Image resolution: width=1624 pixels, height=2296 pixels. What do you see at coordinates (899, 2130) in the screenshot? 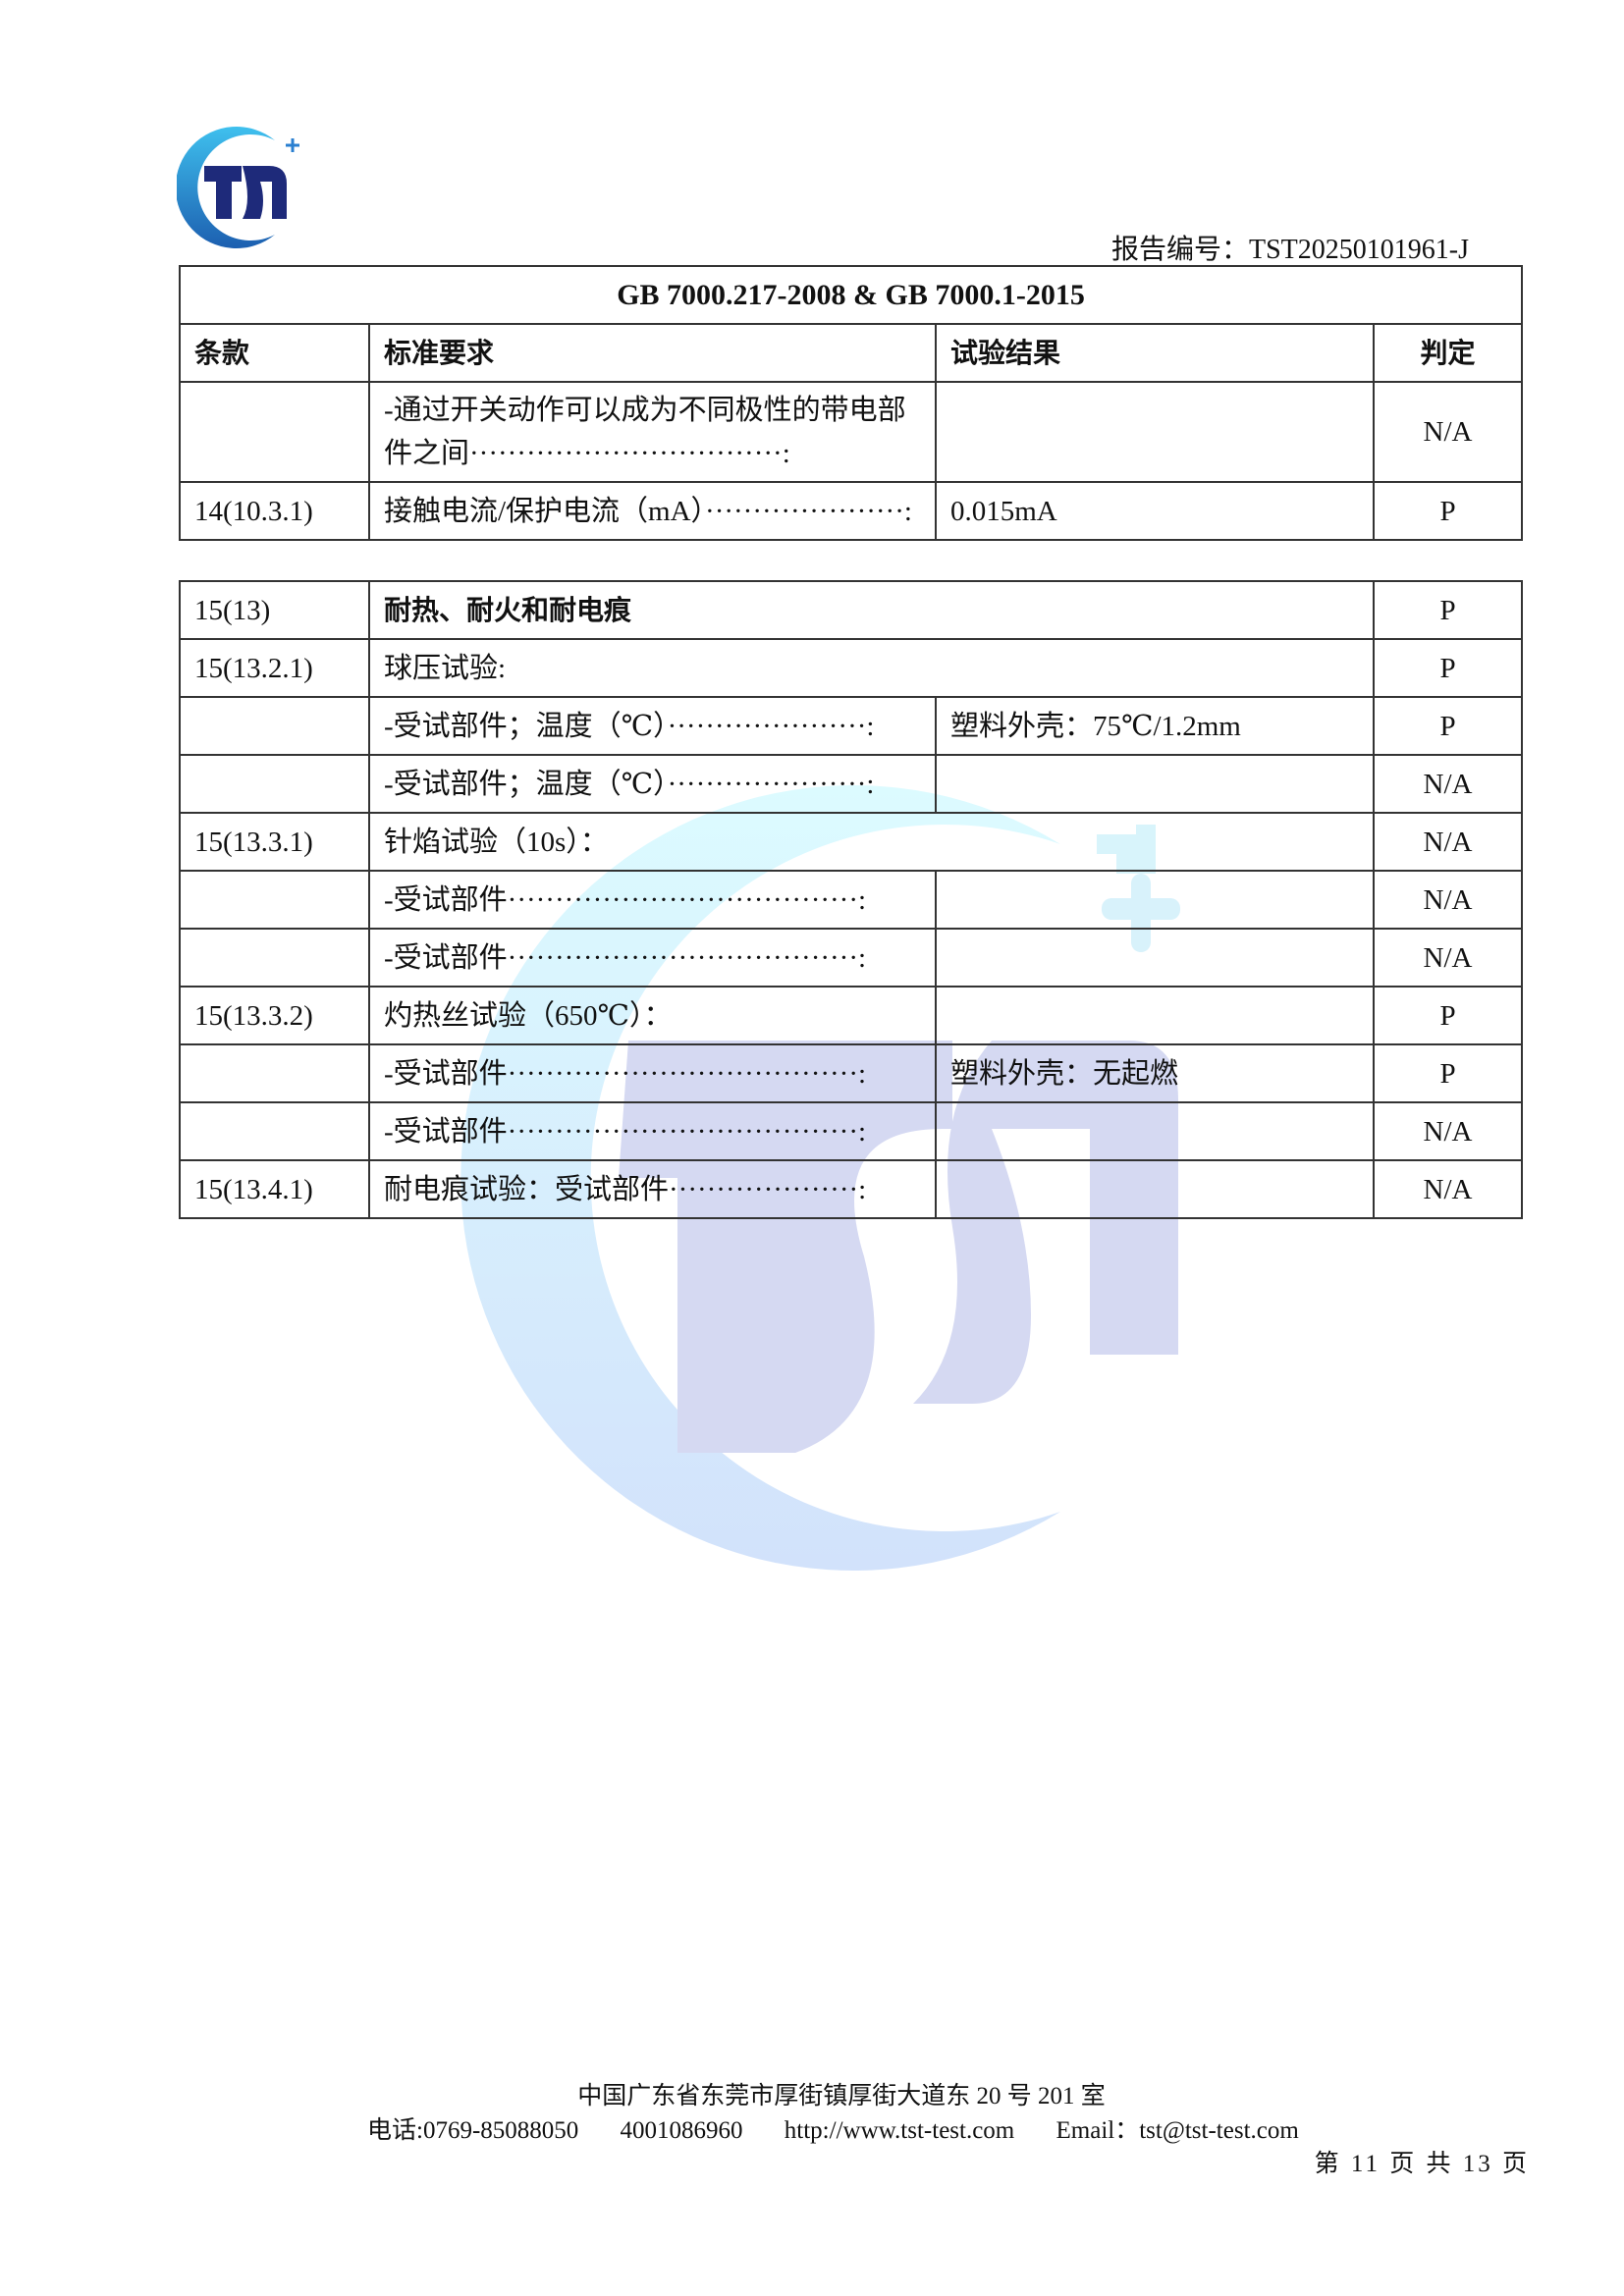
I see `footer-website: http://www.tst-test.com` at bounding box center [899, 2130].